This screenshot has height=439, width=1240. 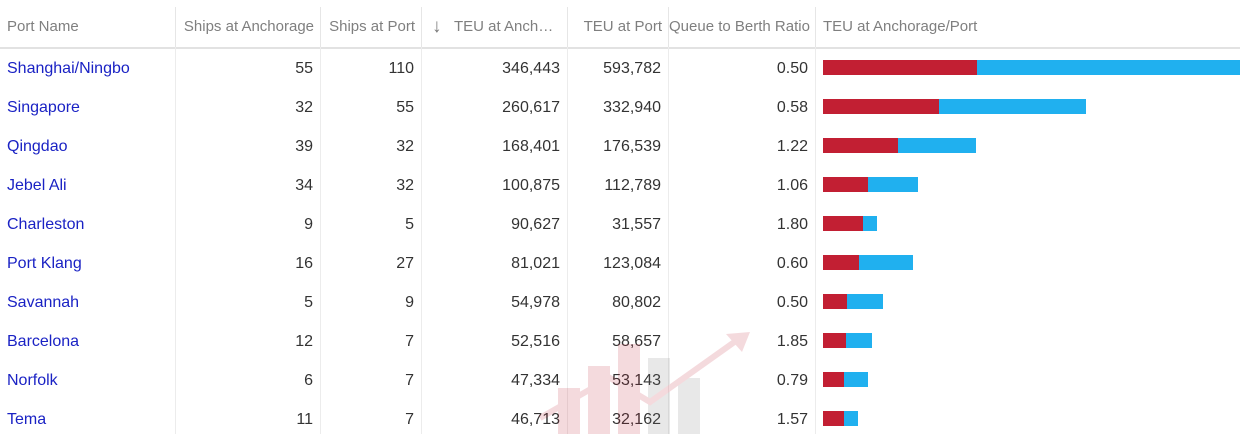 I want to click on column-header-teu-at-port: TEU at Port, so click(x=617, y=27).